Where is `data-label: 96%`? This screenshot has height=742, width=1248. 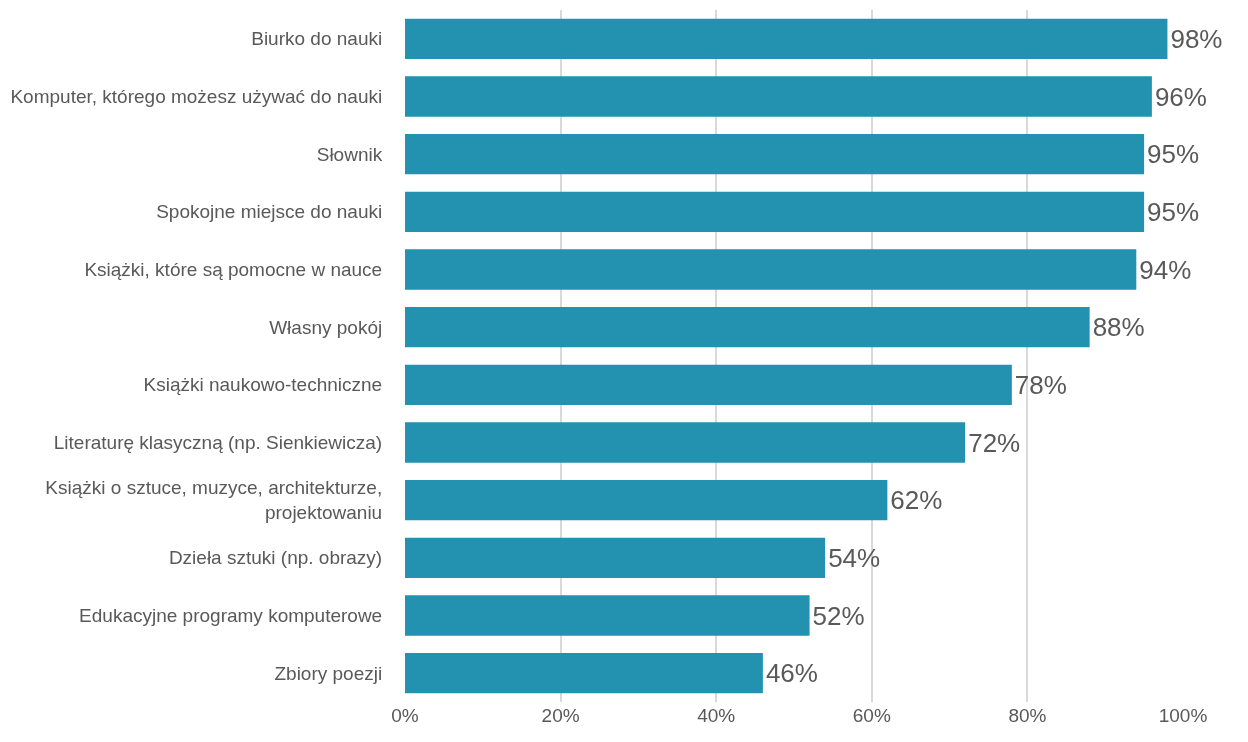 data-label: 96% is located at coordinates (1180, 96).